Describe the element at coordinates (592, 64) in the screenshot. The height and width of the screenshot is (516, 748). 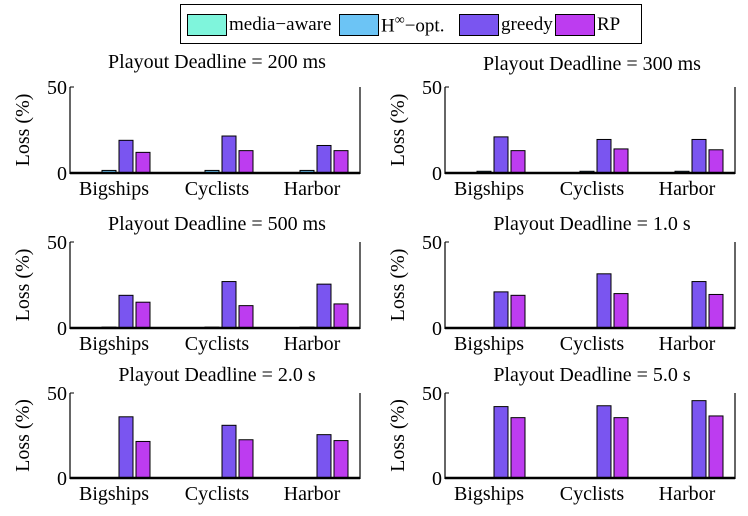
I see `chart-title-1: Playout Deadline = 300 ms` at that location.